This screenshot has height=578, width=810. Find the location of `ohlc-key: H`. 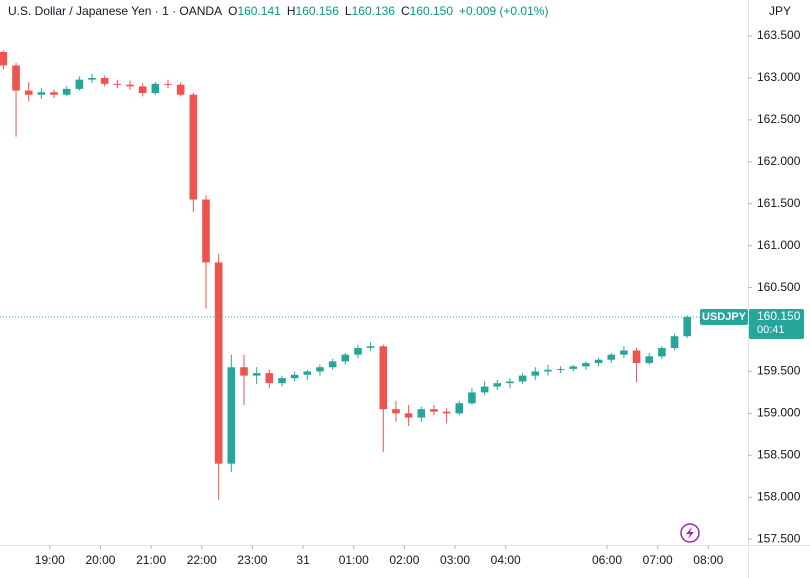

ohlc-key: H is located at coordinates (291, 11).